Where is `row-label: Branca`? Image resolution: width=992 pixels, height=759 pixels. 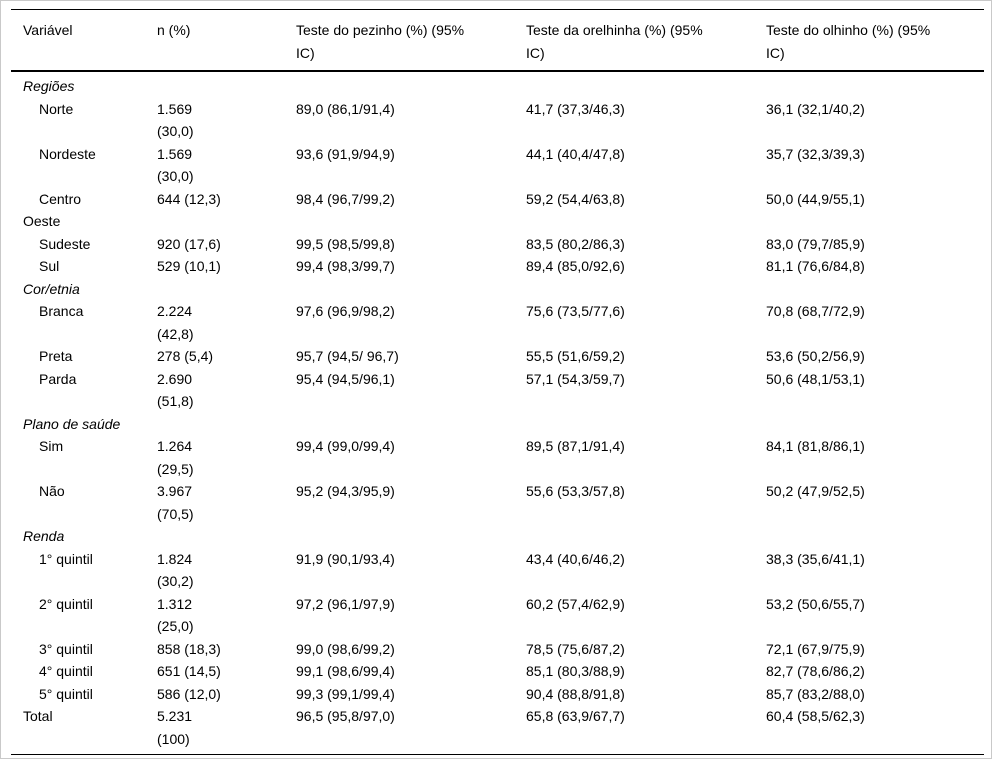
row-label: Branca is located at coordinates (61, 311).